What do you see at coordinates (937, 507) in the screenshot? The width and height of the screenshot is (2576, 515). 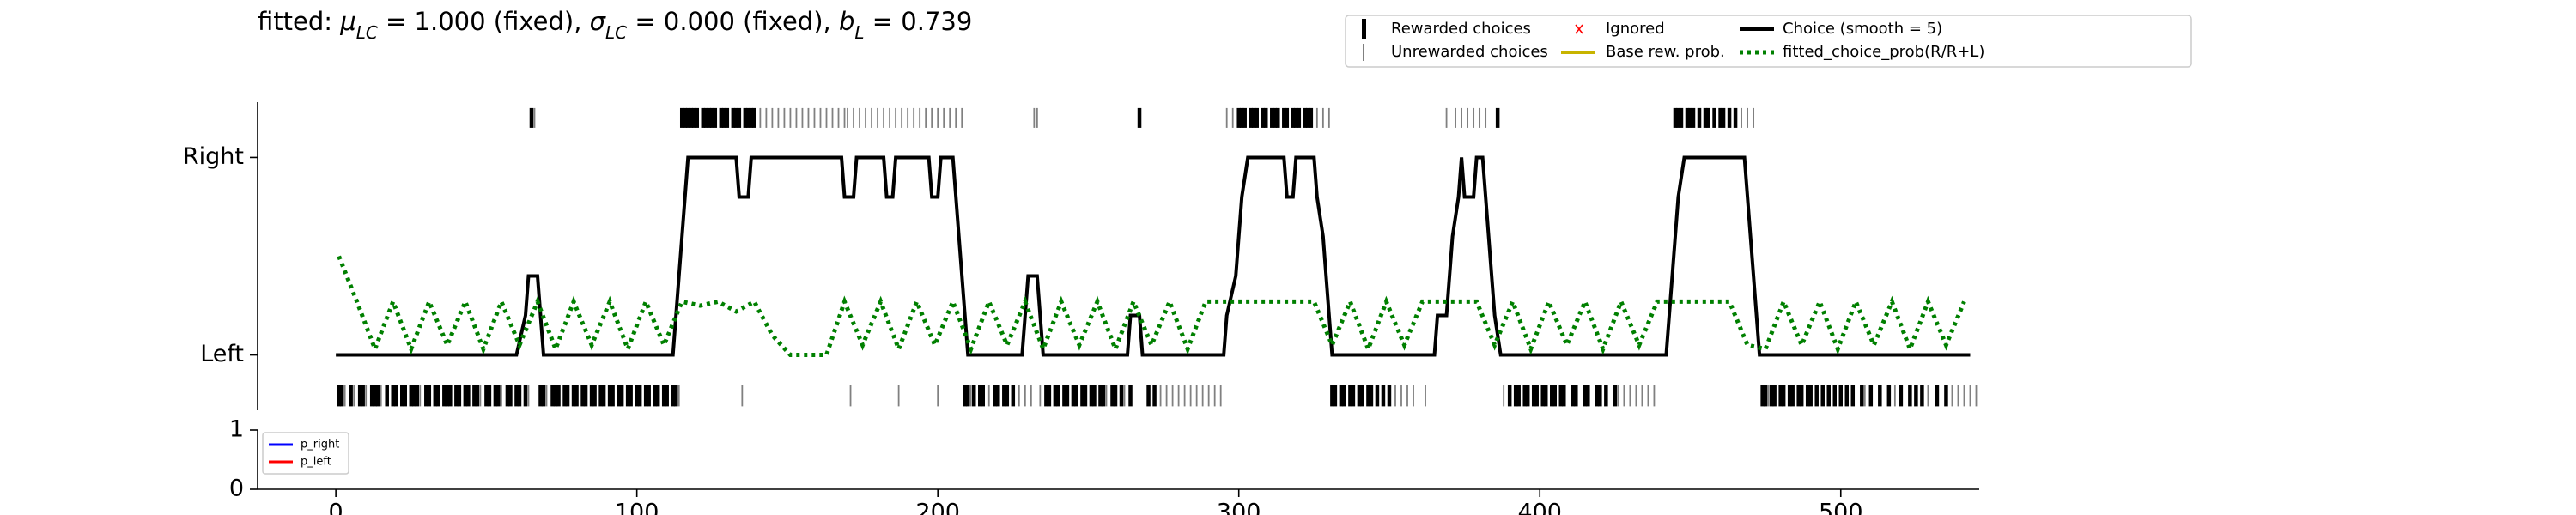 I see `x-tick-label: 200` at bounding box center [937, 507].